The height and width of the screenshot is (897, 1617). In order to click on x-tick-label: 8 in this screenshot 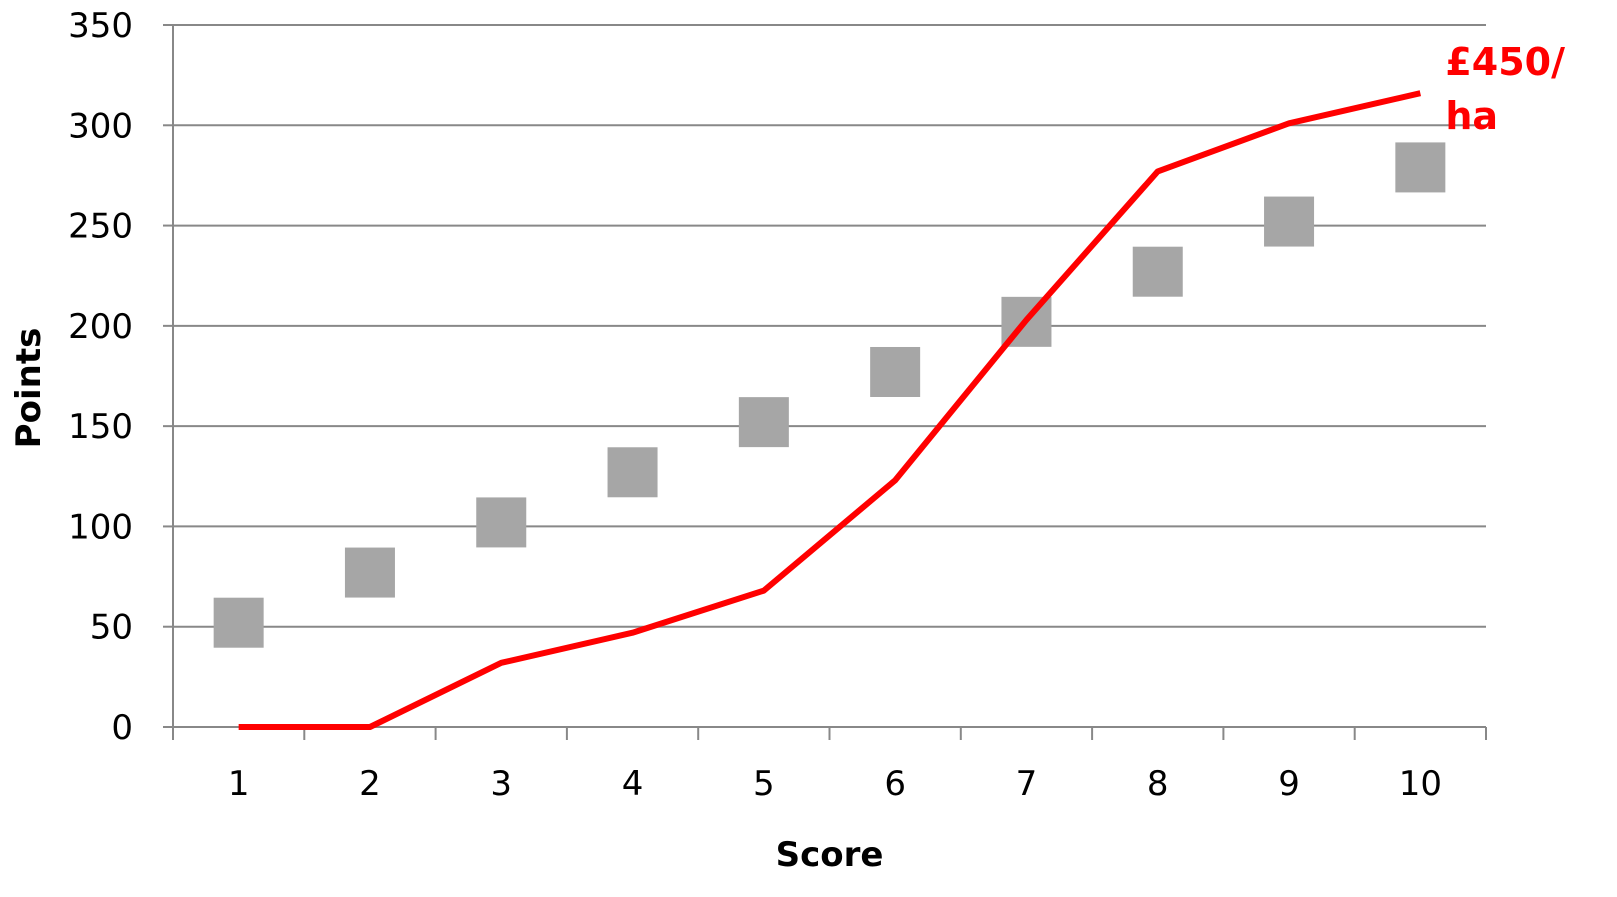, I will do `click(1158, 784)`.